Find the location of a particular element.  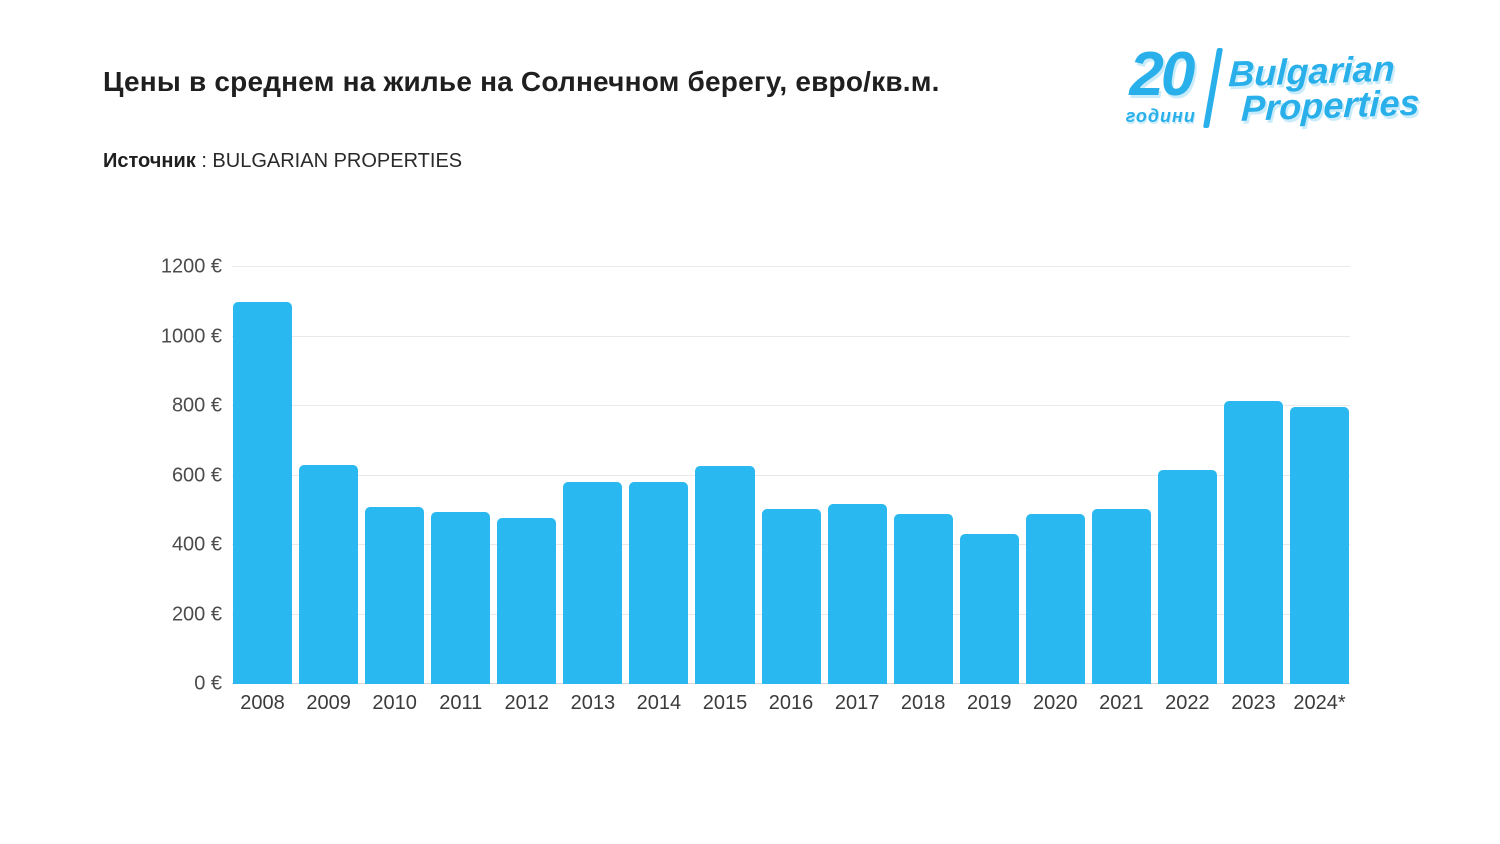

logo-anniversary-word: години is located at coordinates (1160, 115).